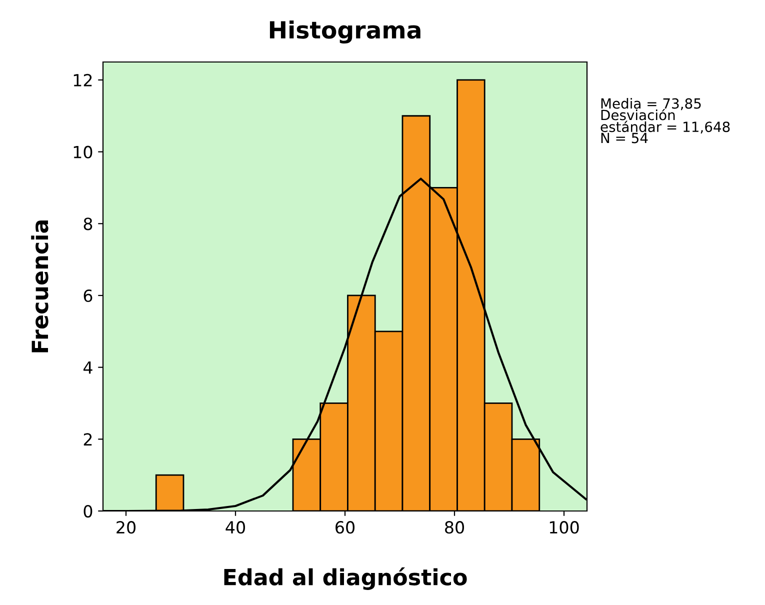 The height and width of the screenshot is (605, 765). What do you see at coordinates (454, 527) in the screenshot?
I see `x-tick-label: 80` at bounding box center [454, 527].